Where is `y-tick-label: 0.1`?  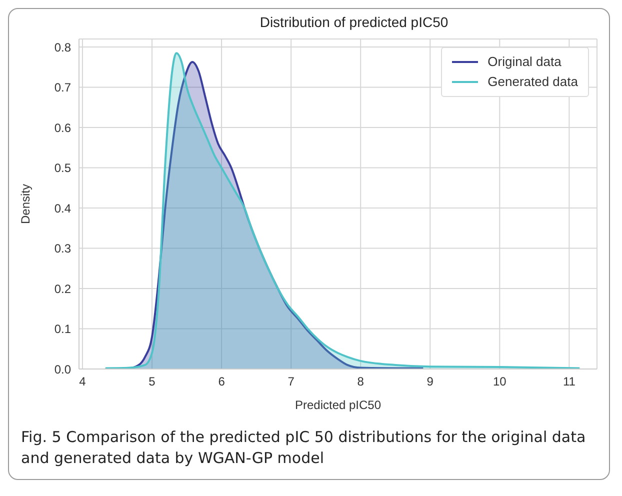
y-tick-label: 0.1 is located at coordinates (63, 329).